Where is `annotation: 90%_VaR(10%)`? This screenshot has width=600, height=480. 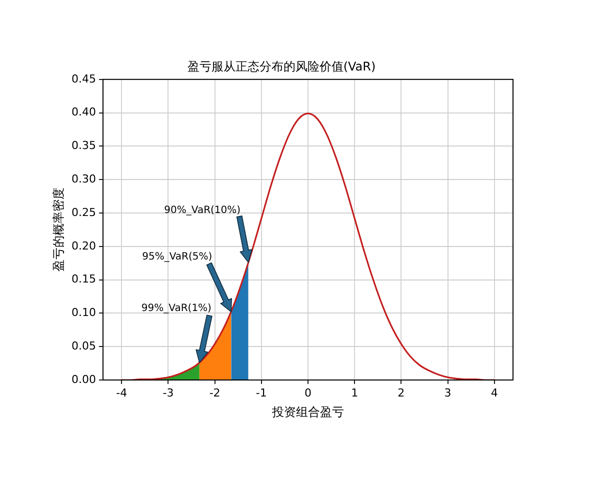
annotation: 90%_VaR(10%) is located at coordinates (202, 210).